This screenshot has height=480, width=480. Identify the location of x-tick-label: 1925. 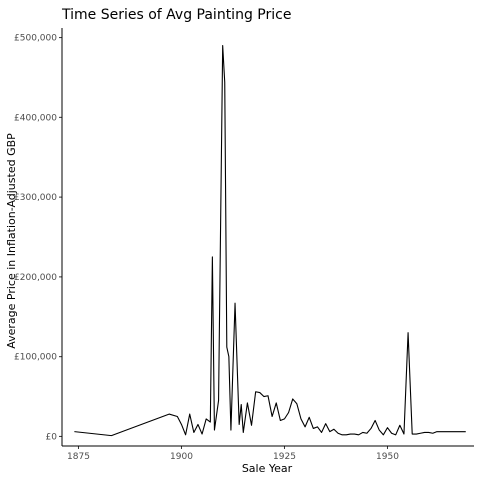
(284, 457).